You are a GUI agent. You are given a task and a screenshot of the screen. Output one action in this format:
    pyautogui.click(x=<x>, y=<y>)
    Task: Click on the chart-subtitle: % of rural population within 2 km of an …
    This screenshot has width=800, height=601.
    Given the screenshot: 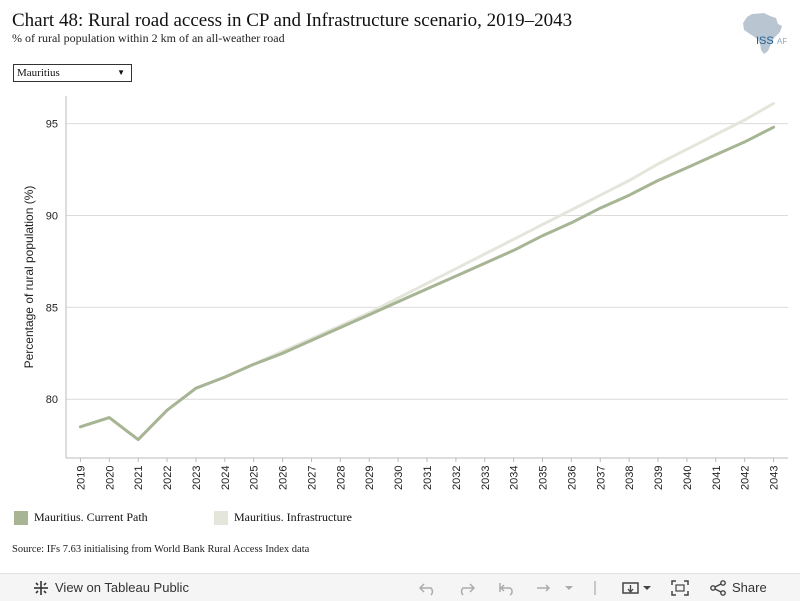 What is the action you would take?
    pyautogui.click(x=148, y=38)
    